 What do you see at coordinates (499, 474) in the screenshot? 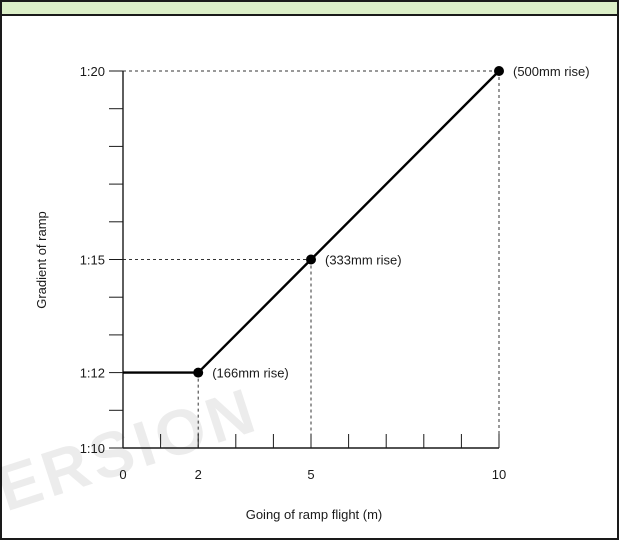
I see `x-tick-label-3: 10` at bounding box center [499, 474].